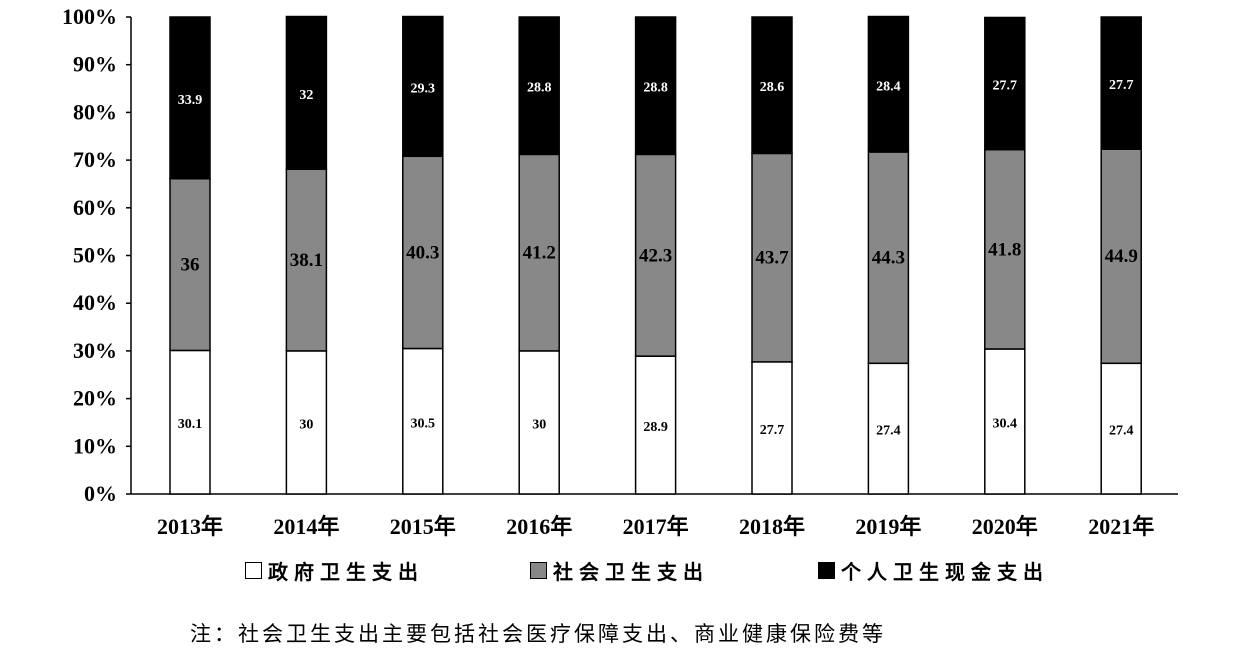 This screenshot has height=667, width=1233. I want to click on x-tick-label: 2019年, so click(888, 526).